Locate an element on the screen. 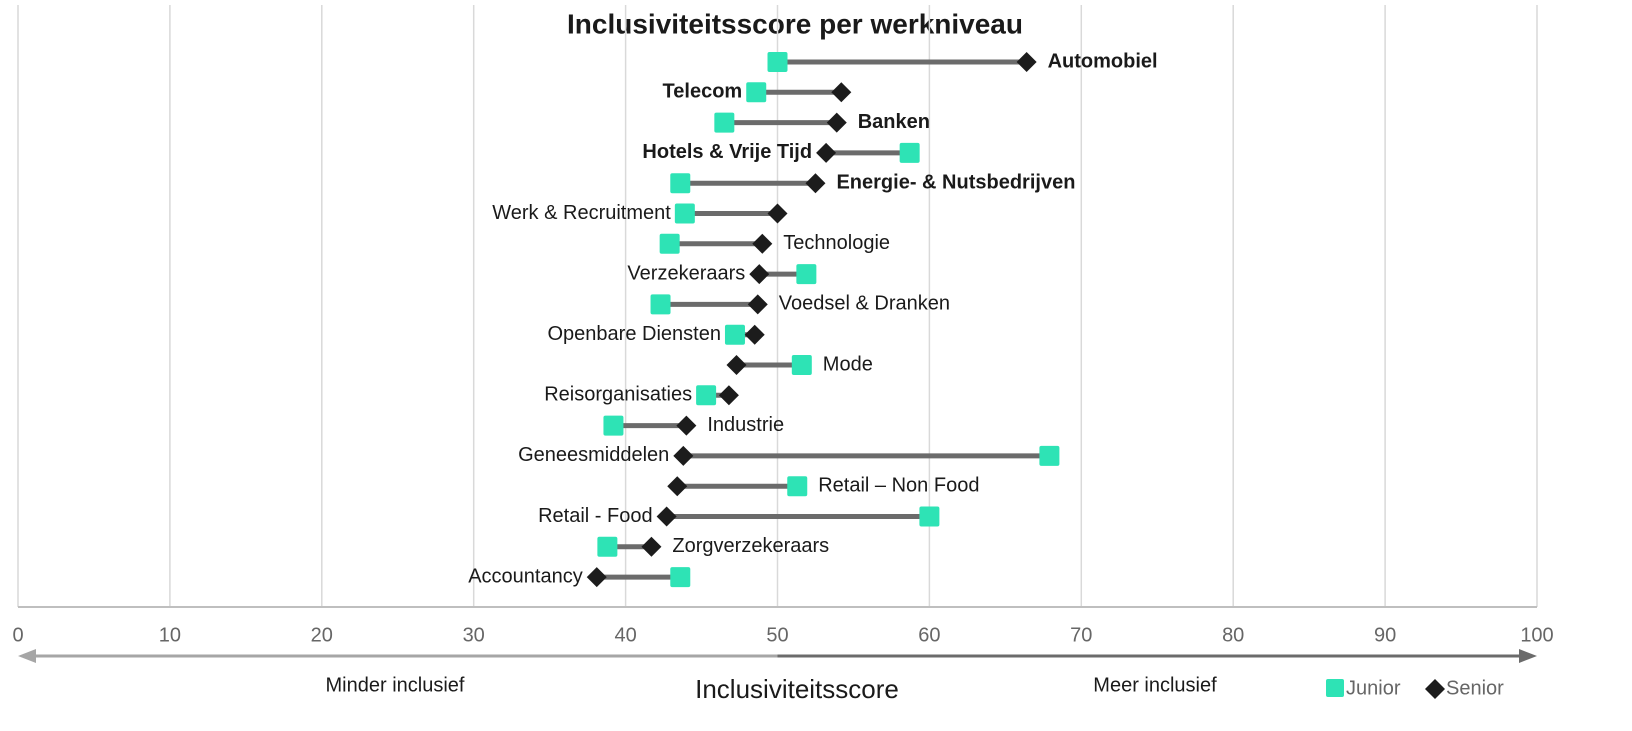 The height and width of the screenshot is (731, 1632). x-tick-label: 60 is located at coordinates (929, 635).